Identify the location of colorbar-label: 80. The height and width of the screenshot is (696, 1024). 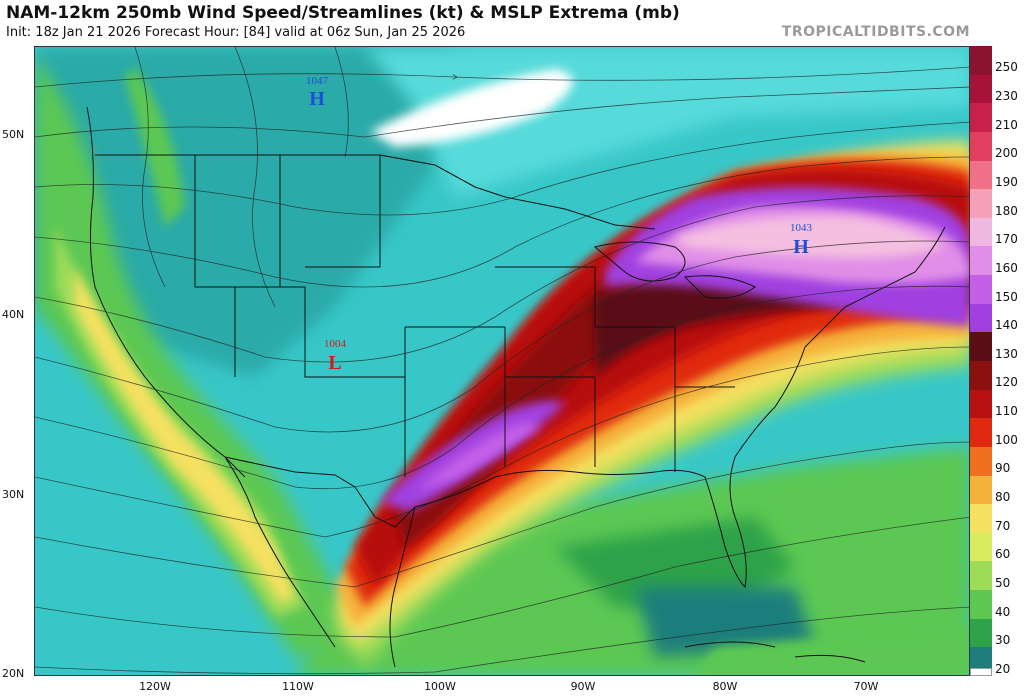
(1003, 497).